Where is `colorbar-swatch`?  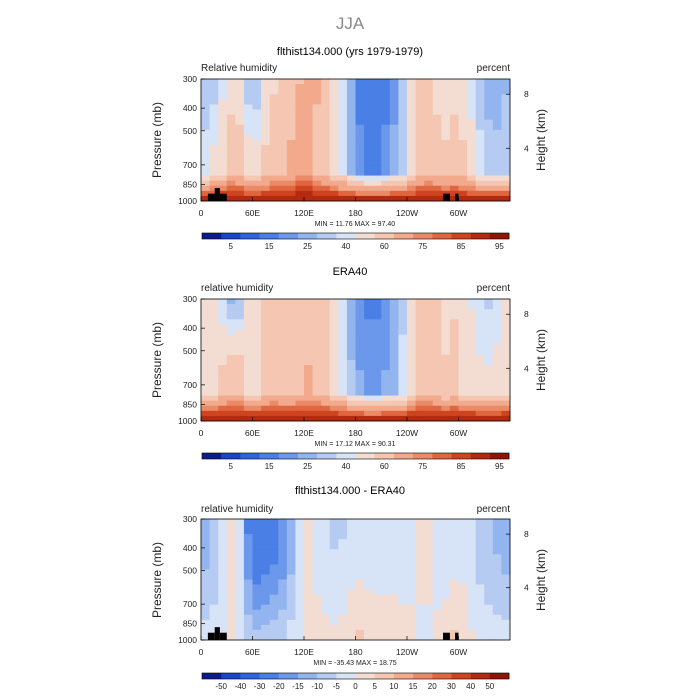
colorbar-swatch is located at coordinates (327, 676).